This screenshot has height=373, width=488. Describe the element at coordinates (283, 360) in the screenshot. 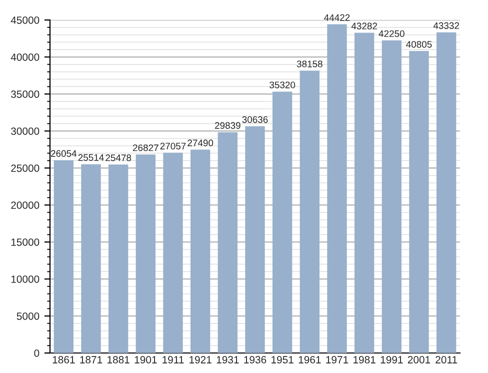

I see `x-tick-label: 1951` at that location.